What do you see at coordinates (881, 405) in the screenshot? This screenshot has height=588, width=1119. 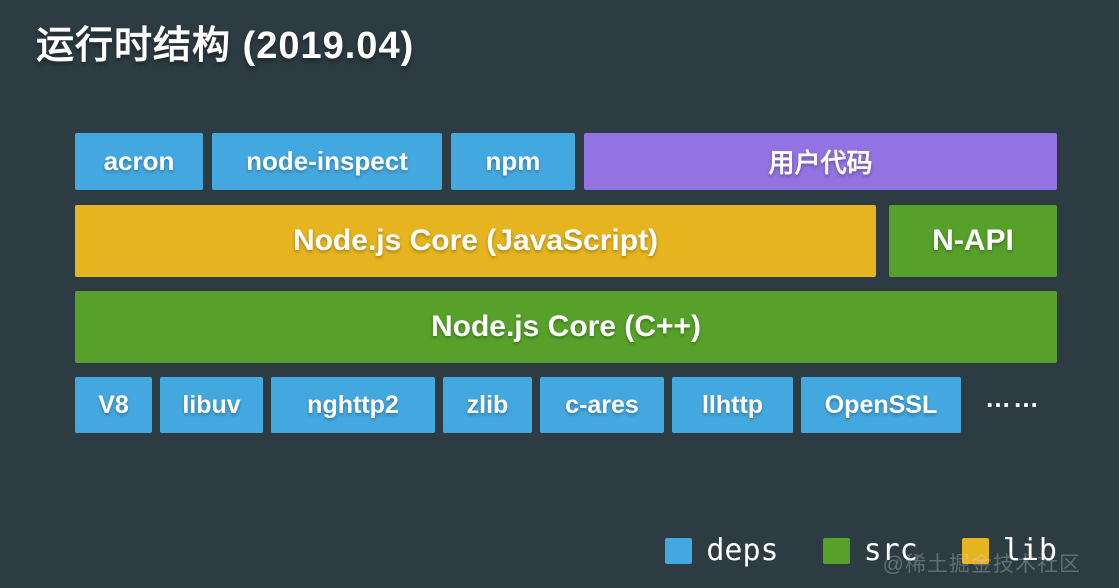 I see `block-openssl: OpenSSL` at bounding box center [881, 405].